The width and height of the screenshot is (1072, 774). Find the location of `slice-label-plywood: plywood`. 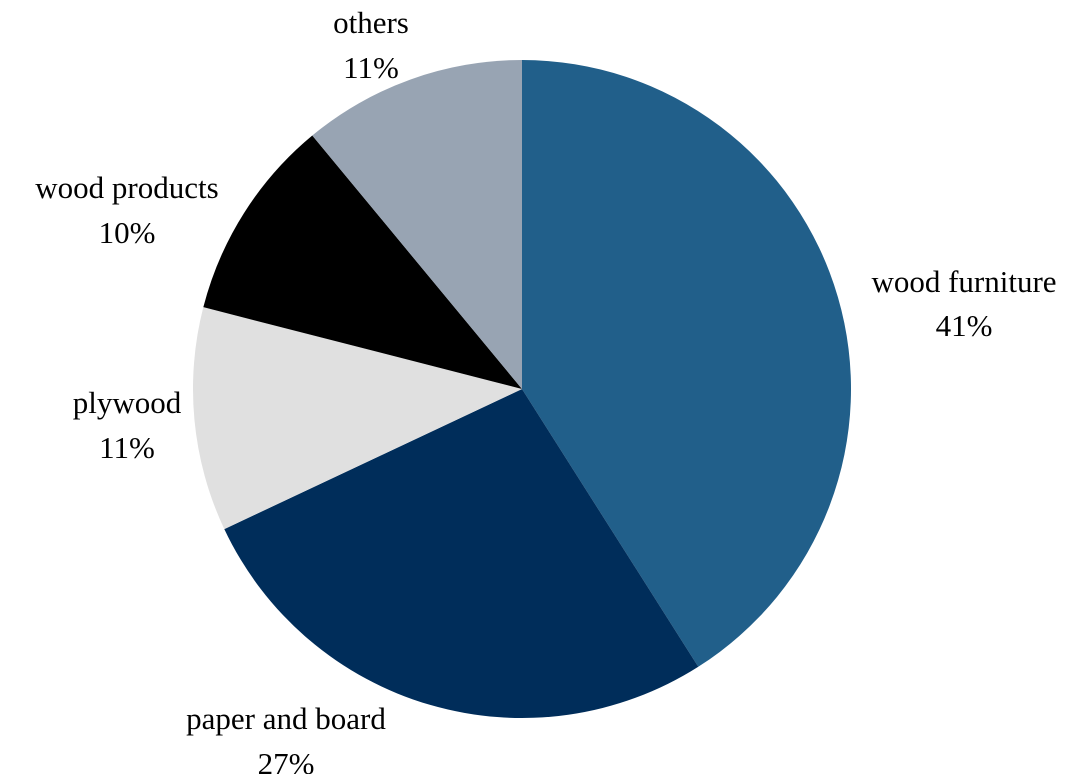

slice-label-plywood: plywood is located at coordinates (127, 402).